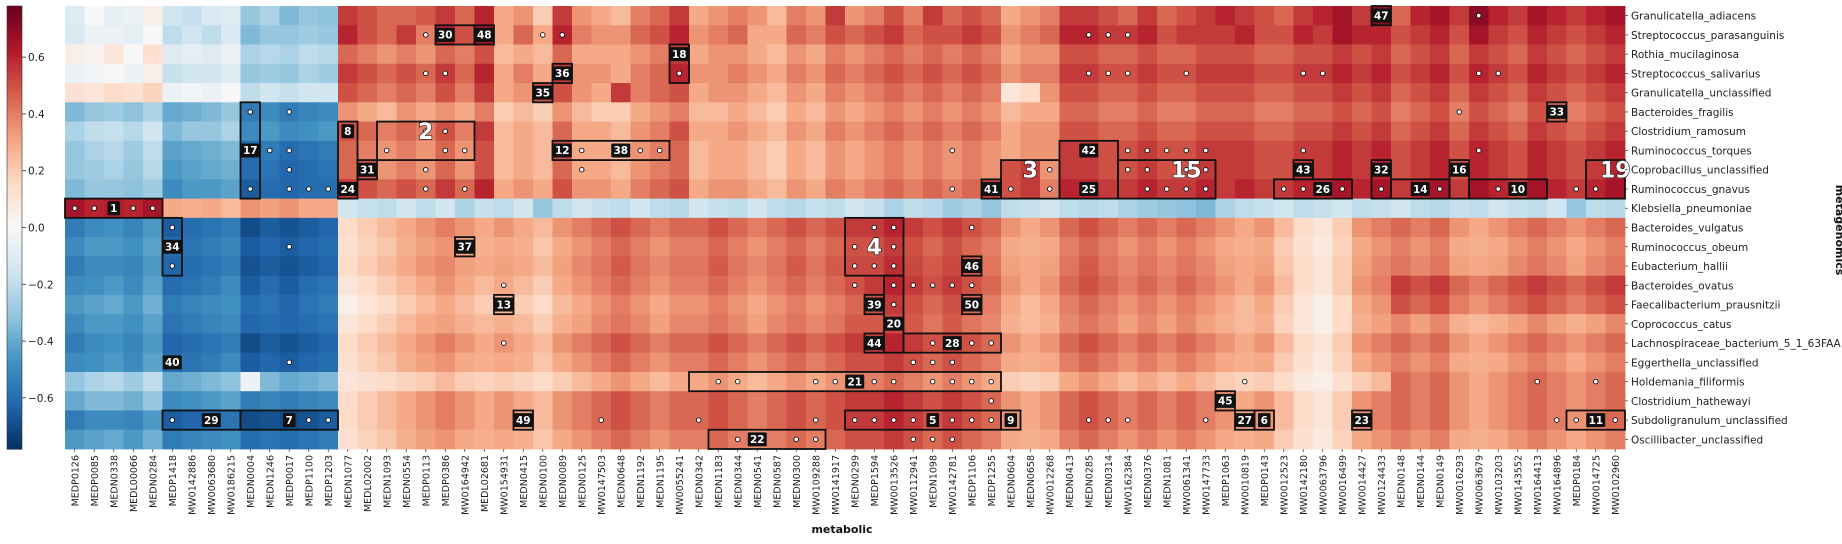 This screenshot has height=544, width=1842. I want to click on column-label: MW0147733, so click(1206, 485).